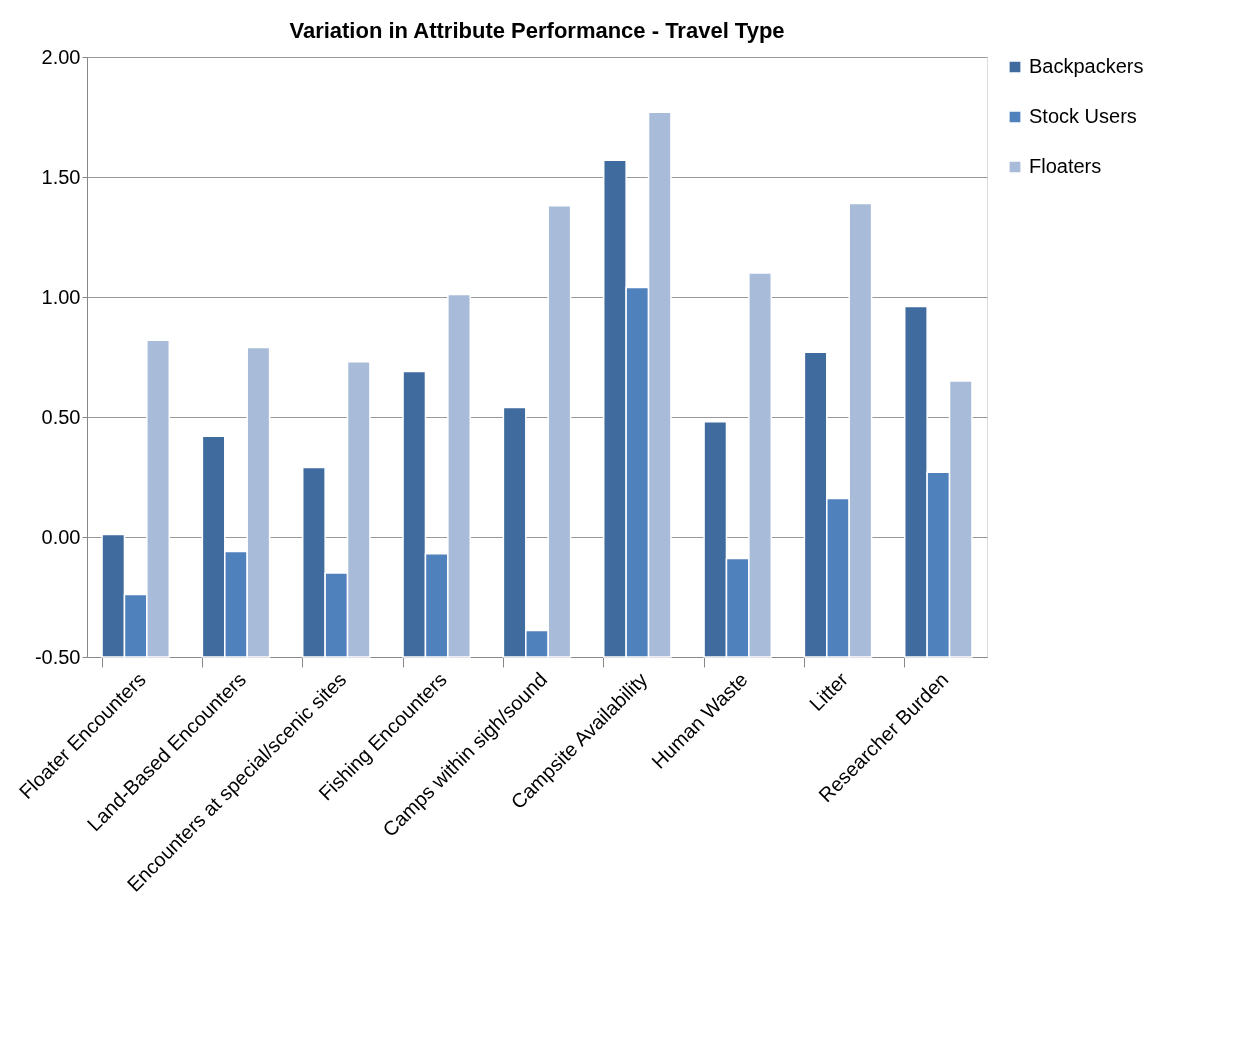  I want to click on y-tick-label: 2.00, so click(61, 56).